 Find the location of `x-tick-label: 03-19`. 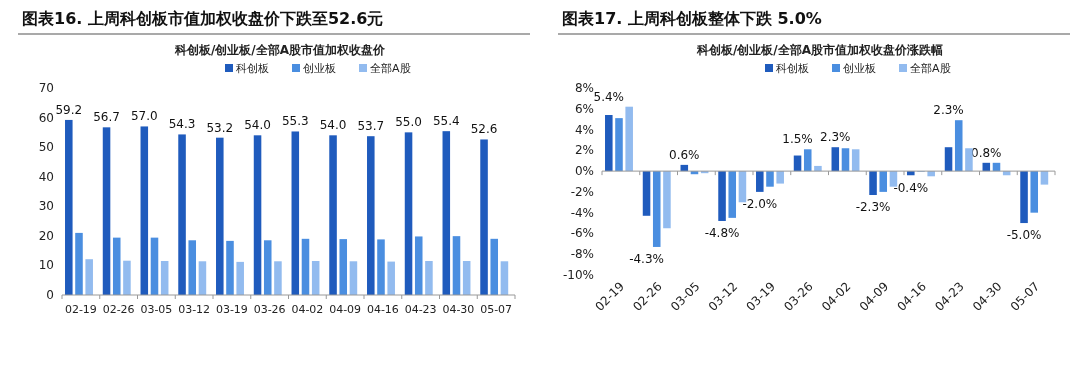

x-tick-label: 03-19 is located at coordinates (231, 309).